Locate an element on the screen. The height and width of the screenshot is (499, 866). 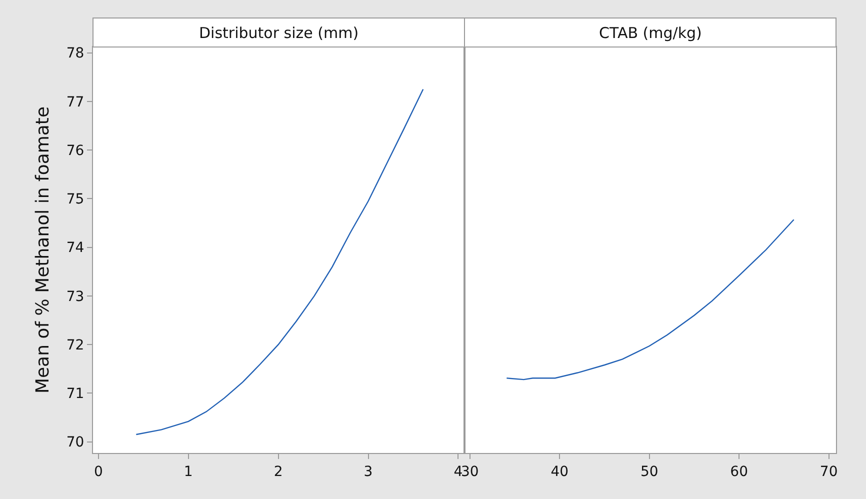
y-tick-label: 72 is located at coordinates (75, 345).